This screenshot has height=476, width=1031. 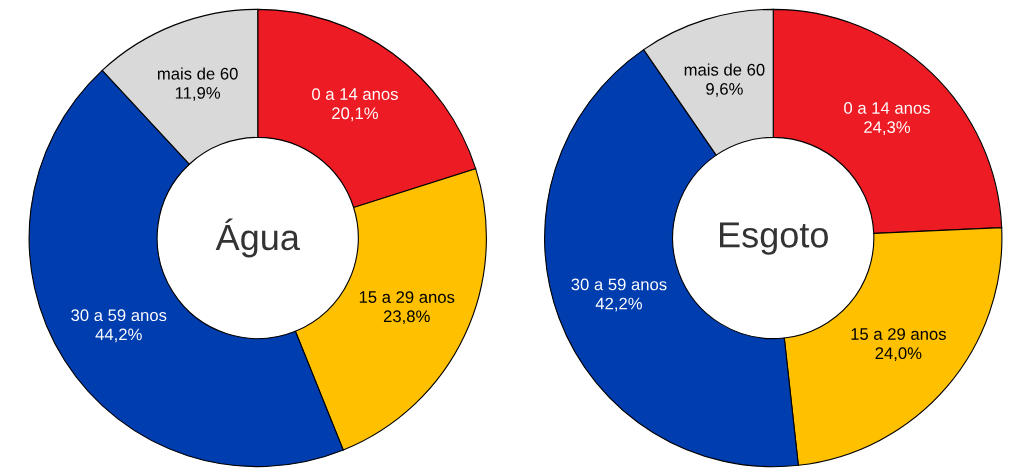 What do you see at coordinates (257, 238) in the screenshot?
I see `text: Água` at bounding box center [257, 238].